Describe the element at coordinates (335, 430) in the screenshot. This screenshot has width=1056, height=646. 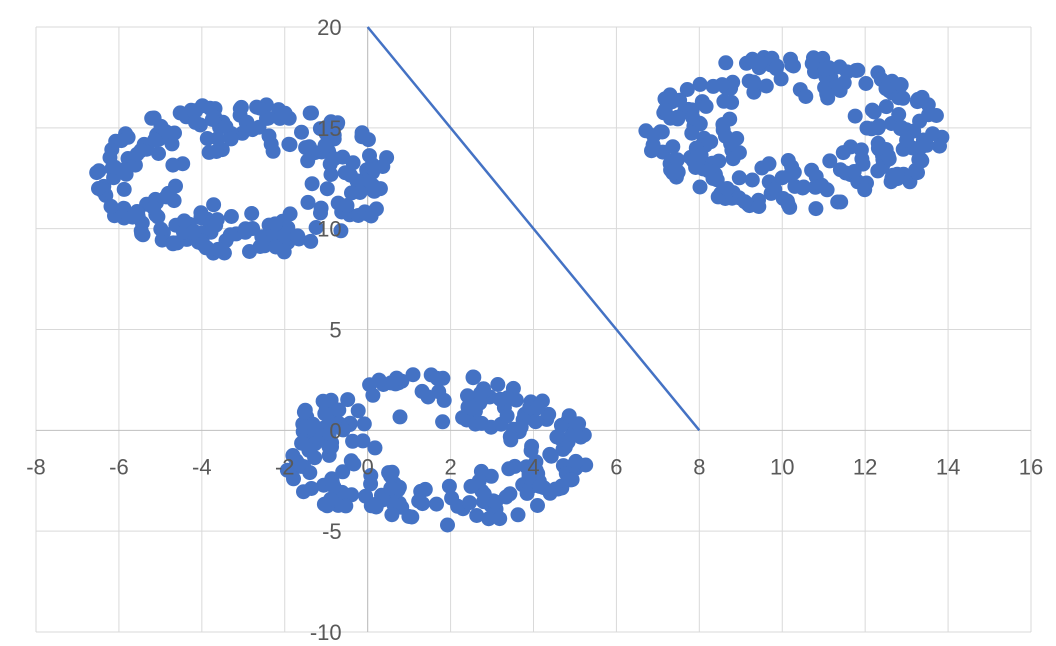
I see `y-tick-label: 0` at that location.